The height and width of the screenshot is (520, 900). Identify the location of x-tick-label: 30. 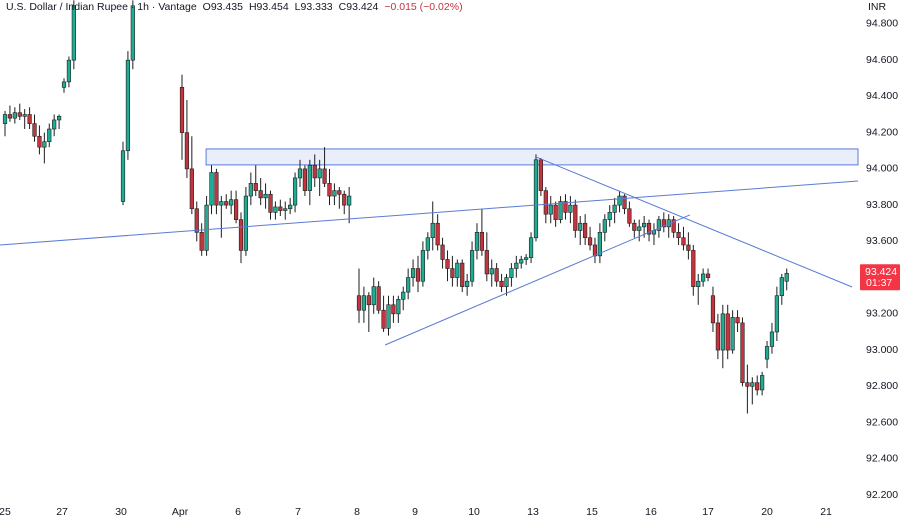
(121, 512).